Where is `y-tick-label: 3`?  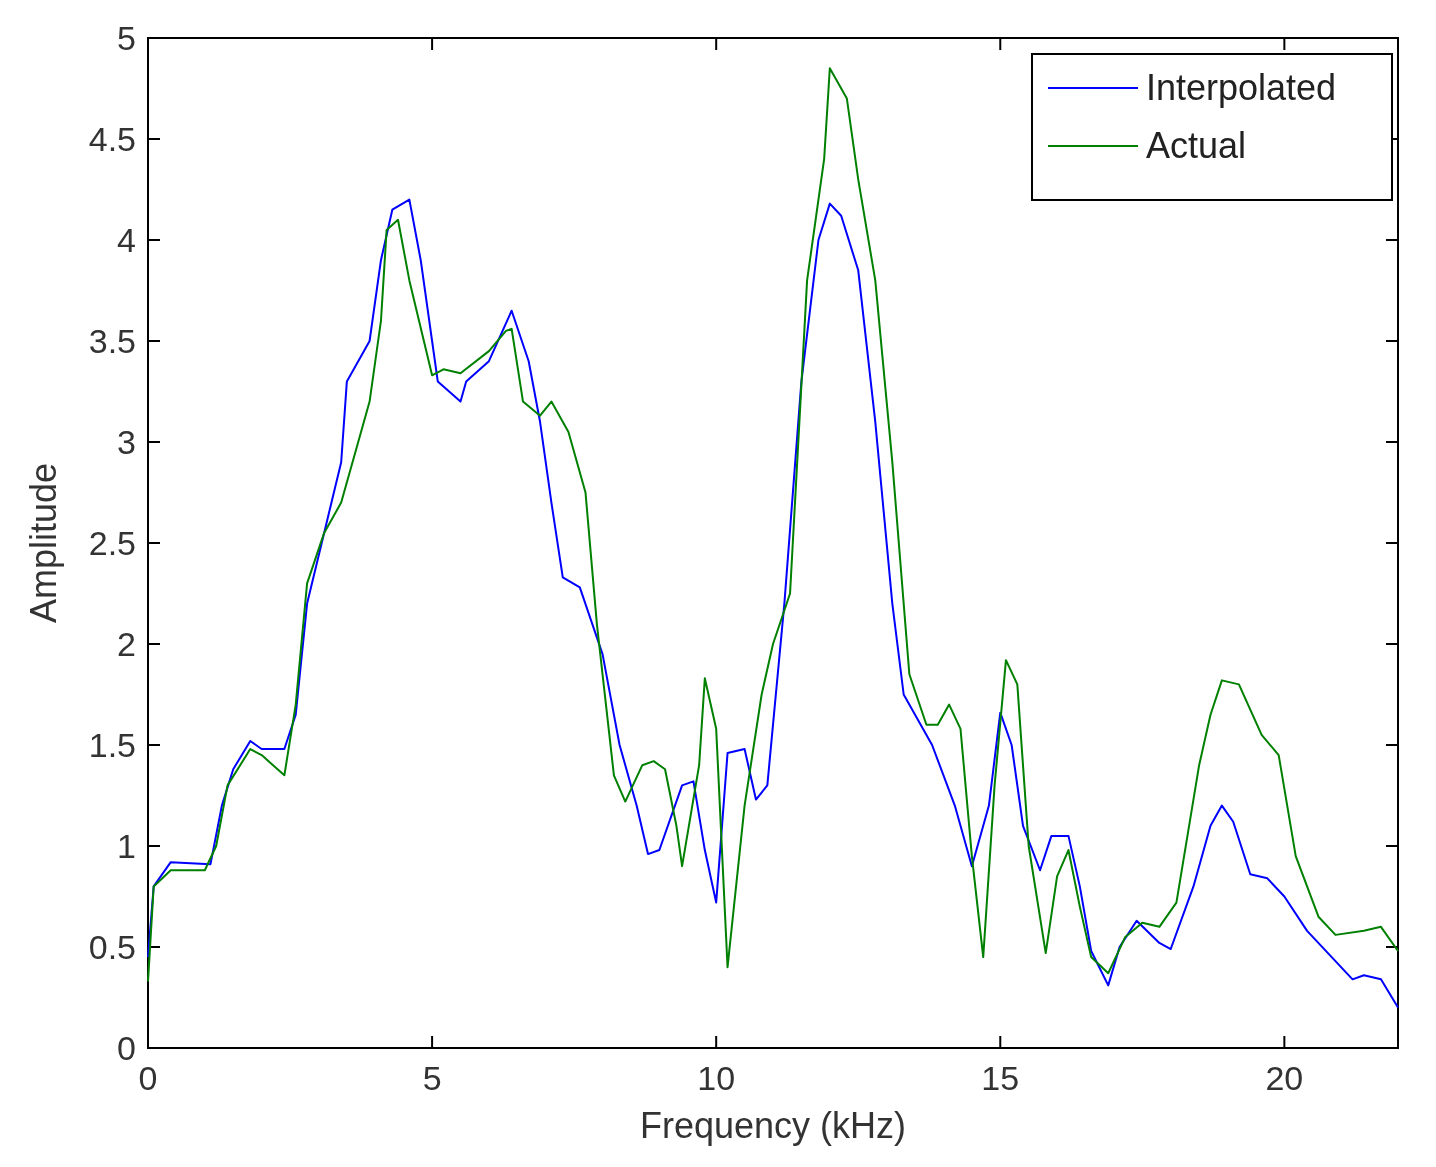 y-tick-label: 3 is located at coordinates (126, 442).